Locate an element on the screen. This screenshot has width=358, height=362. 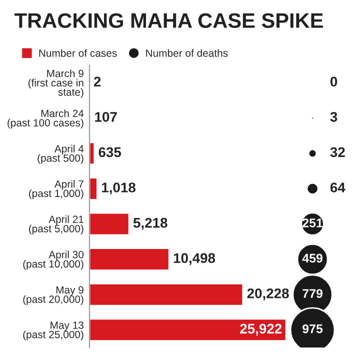
data-label: 107 is located at coordinates (106, 117).